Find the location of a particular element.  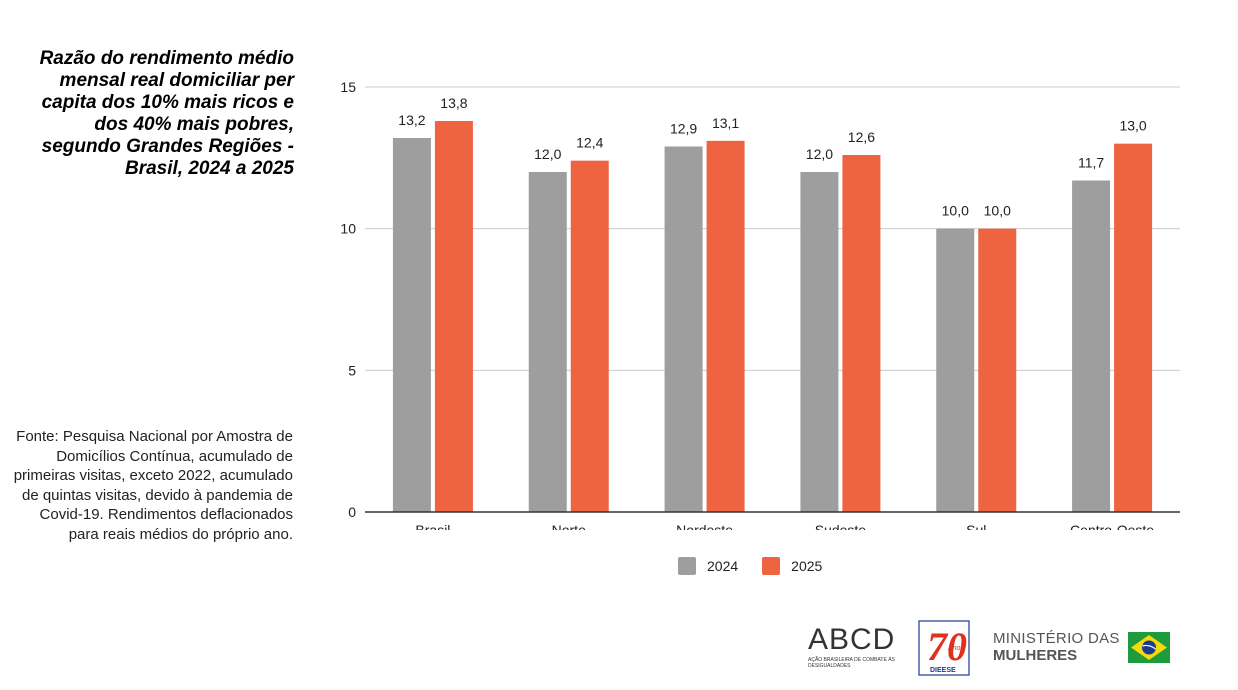

dieese-70-anos-logo: 70 Anos DIEESE is located at coordinates (944, 648).